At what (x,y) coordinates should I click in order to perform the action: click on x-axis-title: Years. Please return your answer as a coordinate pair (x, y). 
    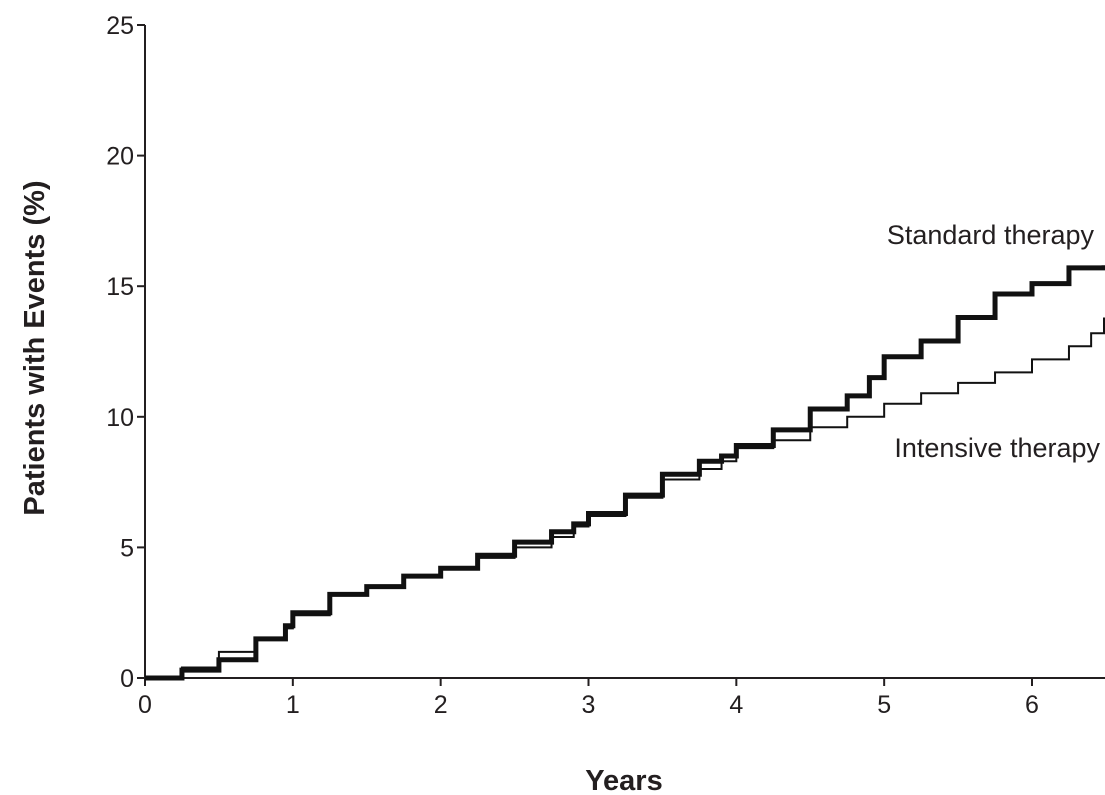
    Looking at the image, I should click on (623, 780).